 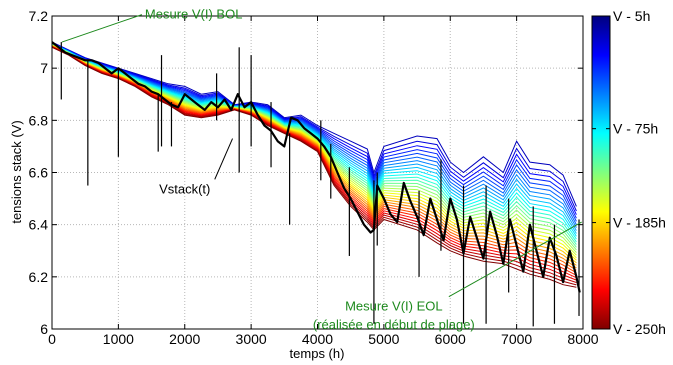 I want to click on colorbar-label: V - 75h, so click(x=635, y=129).